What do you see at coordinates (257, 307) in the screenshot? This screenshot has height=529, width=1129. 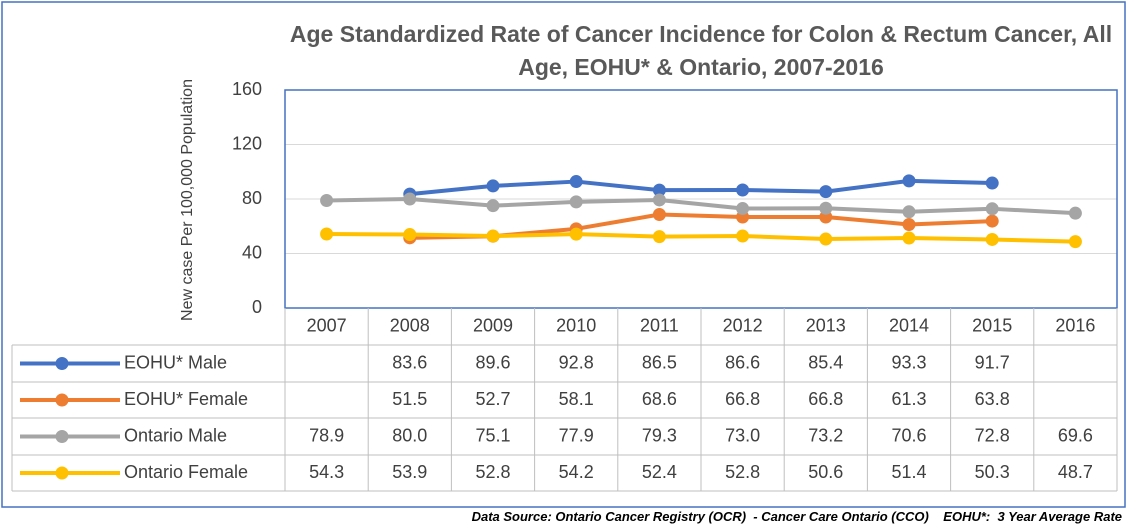 I see `y-tick-label: 0` at bounding box center [257, 307].